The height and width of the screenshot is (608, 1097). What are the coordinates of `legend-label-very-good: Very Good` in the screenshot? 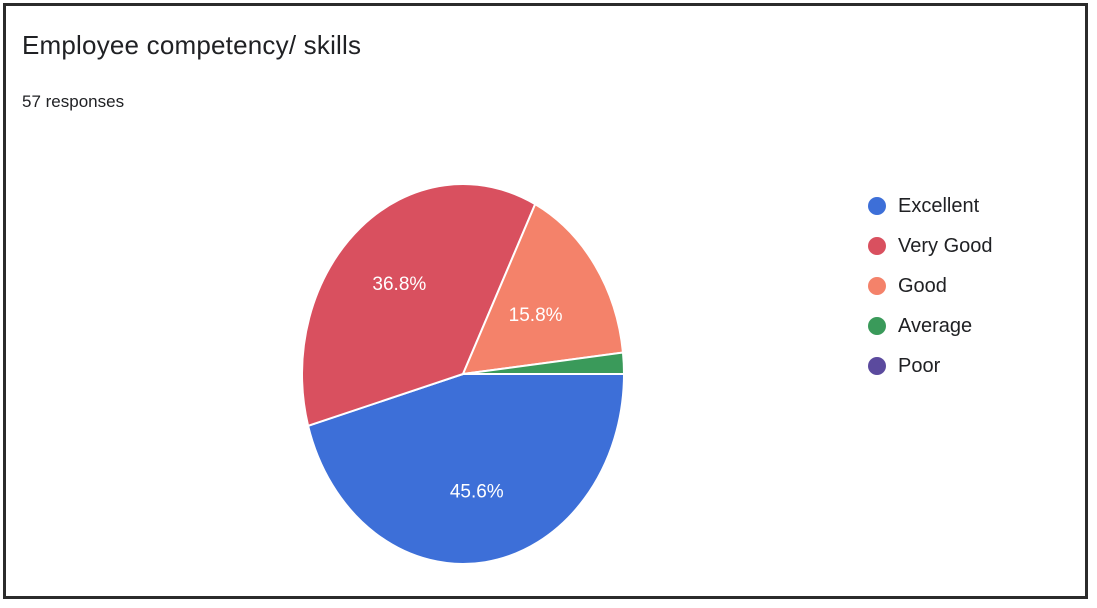 It's located at (945, 245).